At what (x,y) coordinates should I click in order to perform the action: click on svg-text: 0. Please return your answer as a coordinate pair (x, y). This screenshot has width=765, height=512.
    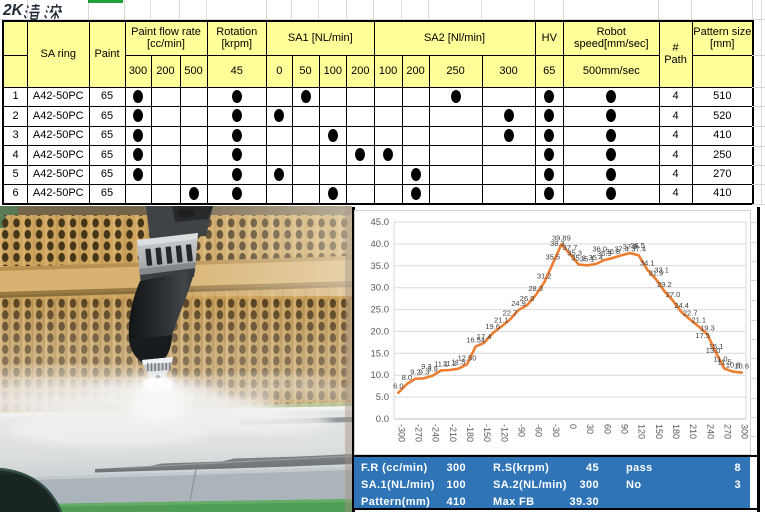
    Looking at the image, I should click on (573, 426).